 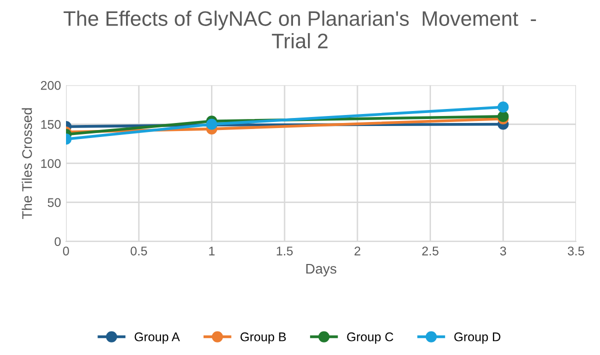 I want to click on y-tick-label: 200, so click(x=50, y=85).